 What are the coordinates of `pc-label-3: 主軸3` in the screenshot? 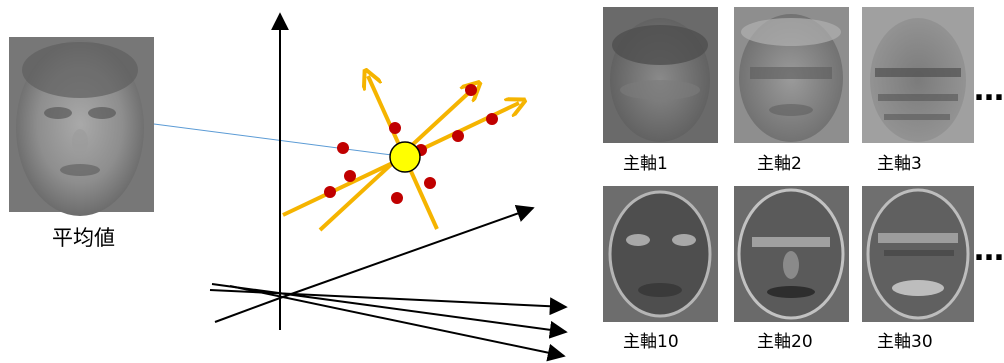 It's located at (899, 164).